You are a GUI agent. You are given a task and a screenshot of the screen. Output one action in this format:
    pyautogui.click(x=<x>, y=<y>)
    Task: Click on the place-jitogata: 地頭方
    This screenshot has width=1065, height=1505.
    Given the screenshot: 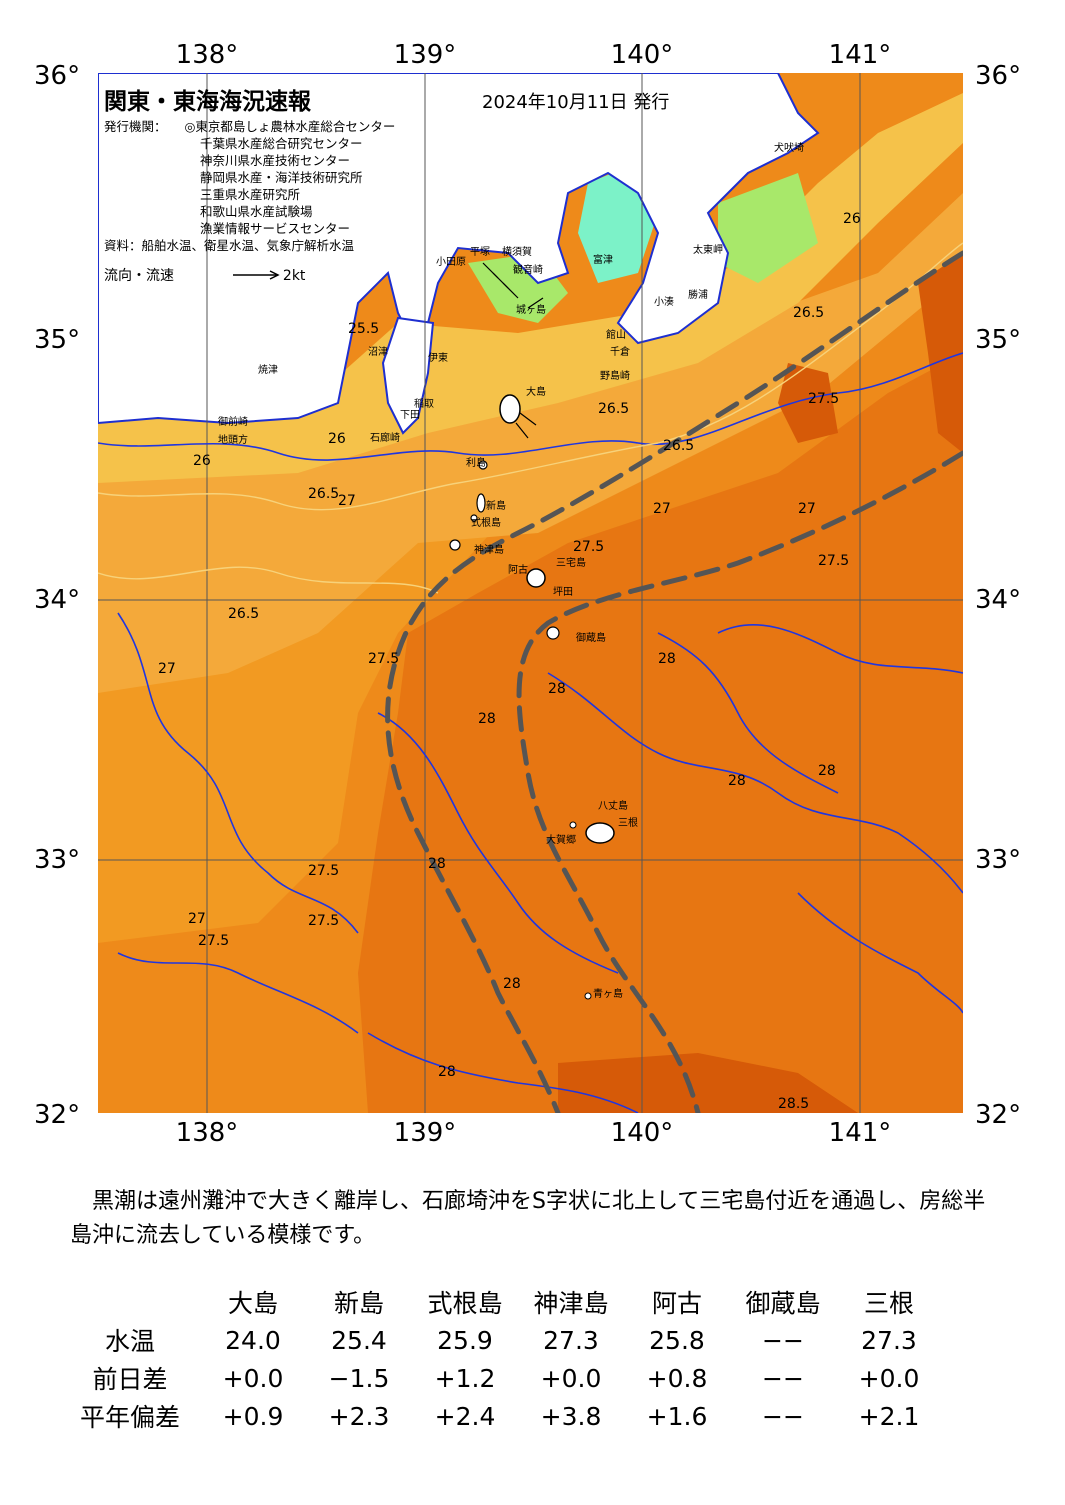 What is the action you would take?
    pyautogui.click(x=233, y=439)
    